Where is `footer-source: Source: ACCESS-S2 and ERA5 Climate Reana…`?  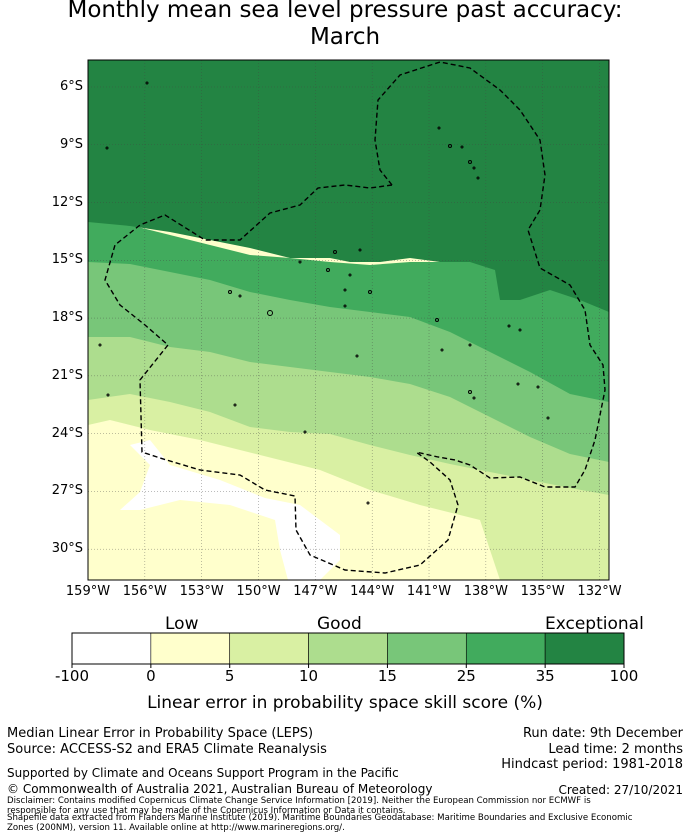
footer-source: Source: ACCESS-S2 and ERA5 Climate Reana… is located at coordinates (167, 749).